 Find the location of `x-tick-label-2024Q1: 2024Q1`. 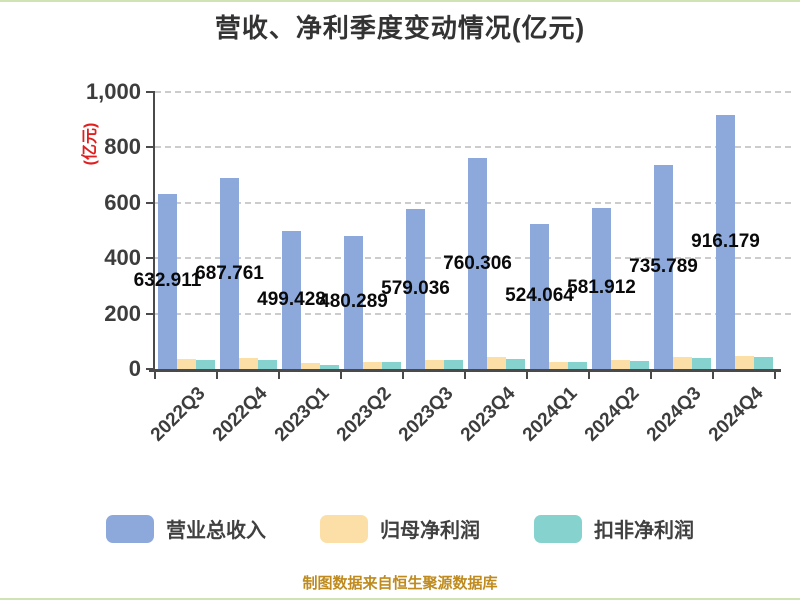

x-tick-label-2024Q1: 2024Q1 is located at coordinates (550, 414).